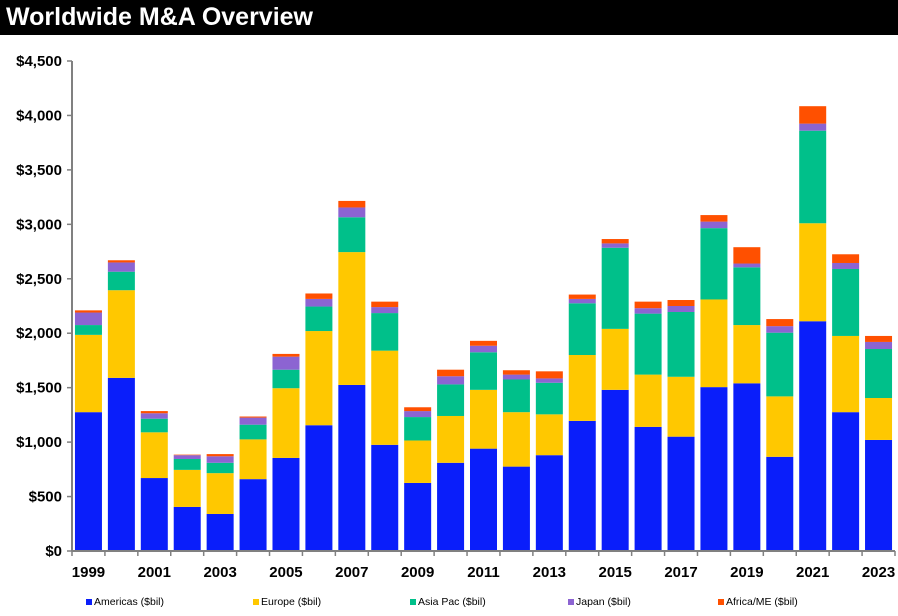 The image size is (898, 616). Describe the element at coordinates (780, 329) in the screenshot. I see `bar-2020-japan` at that location.